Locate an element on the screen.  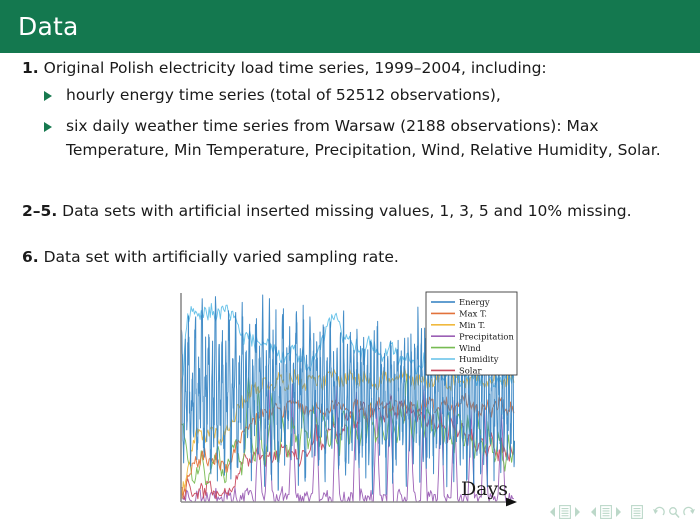
page-title: Data is located at coordinates (48, 26).